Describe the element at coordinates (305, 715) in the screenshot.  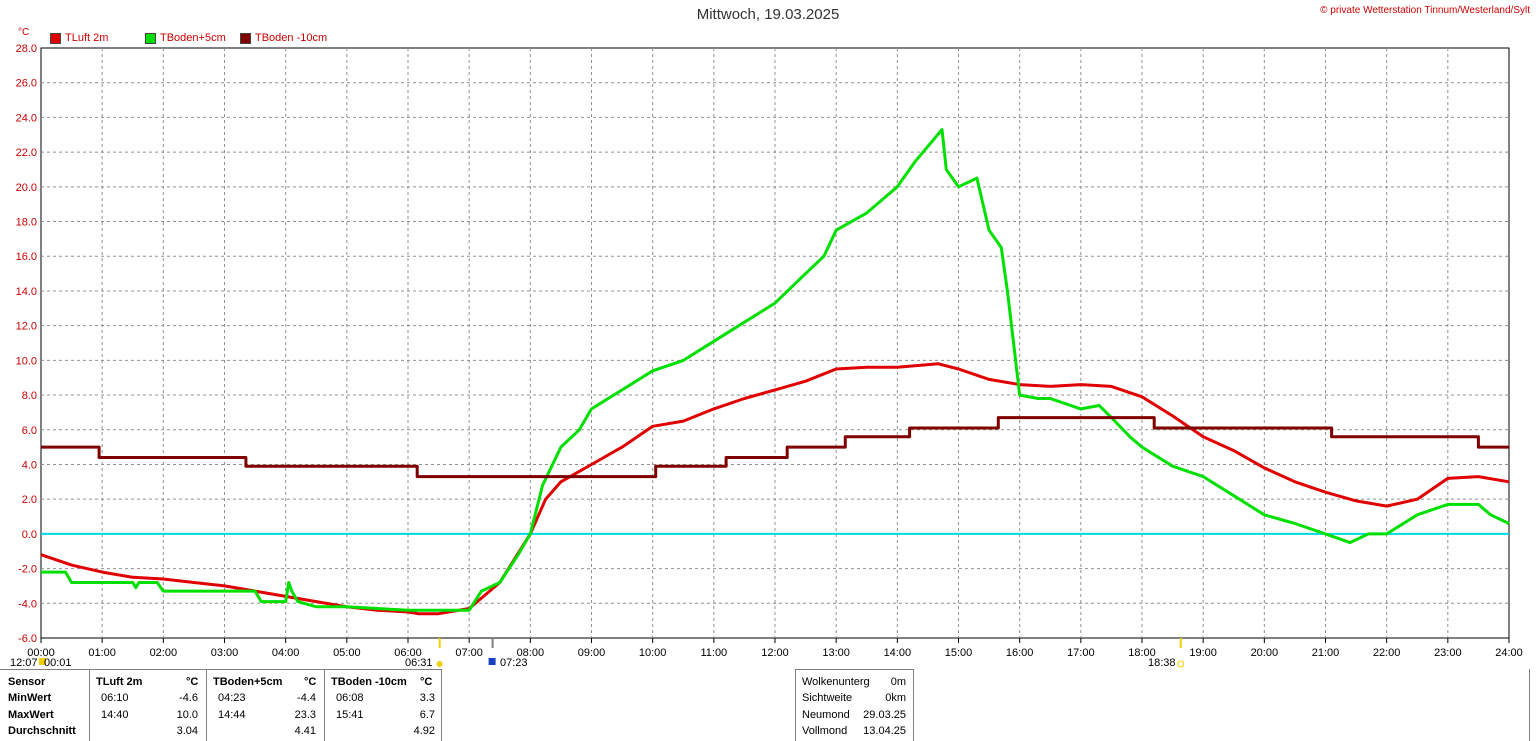
I see `stats-max-value-tboden5: 23.3` at that location.